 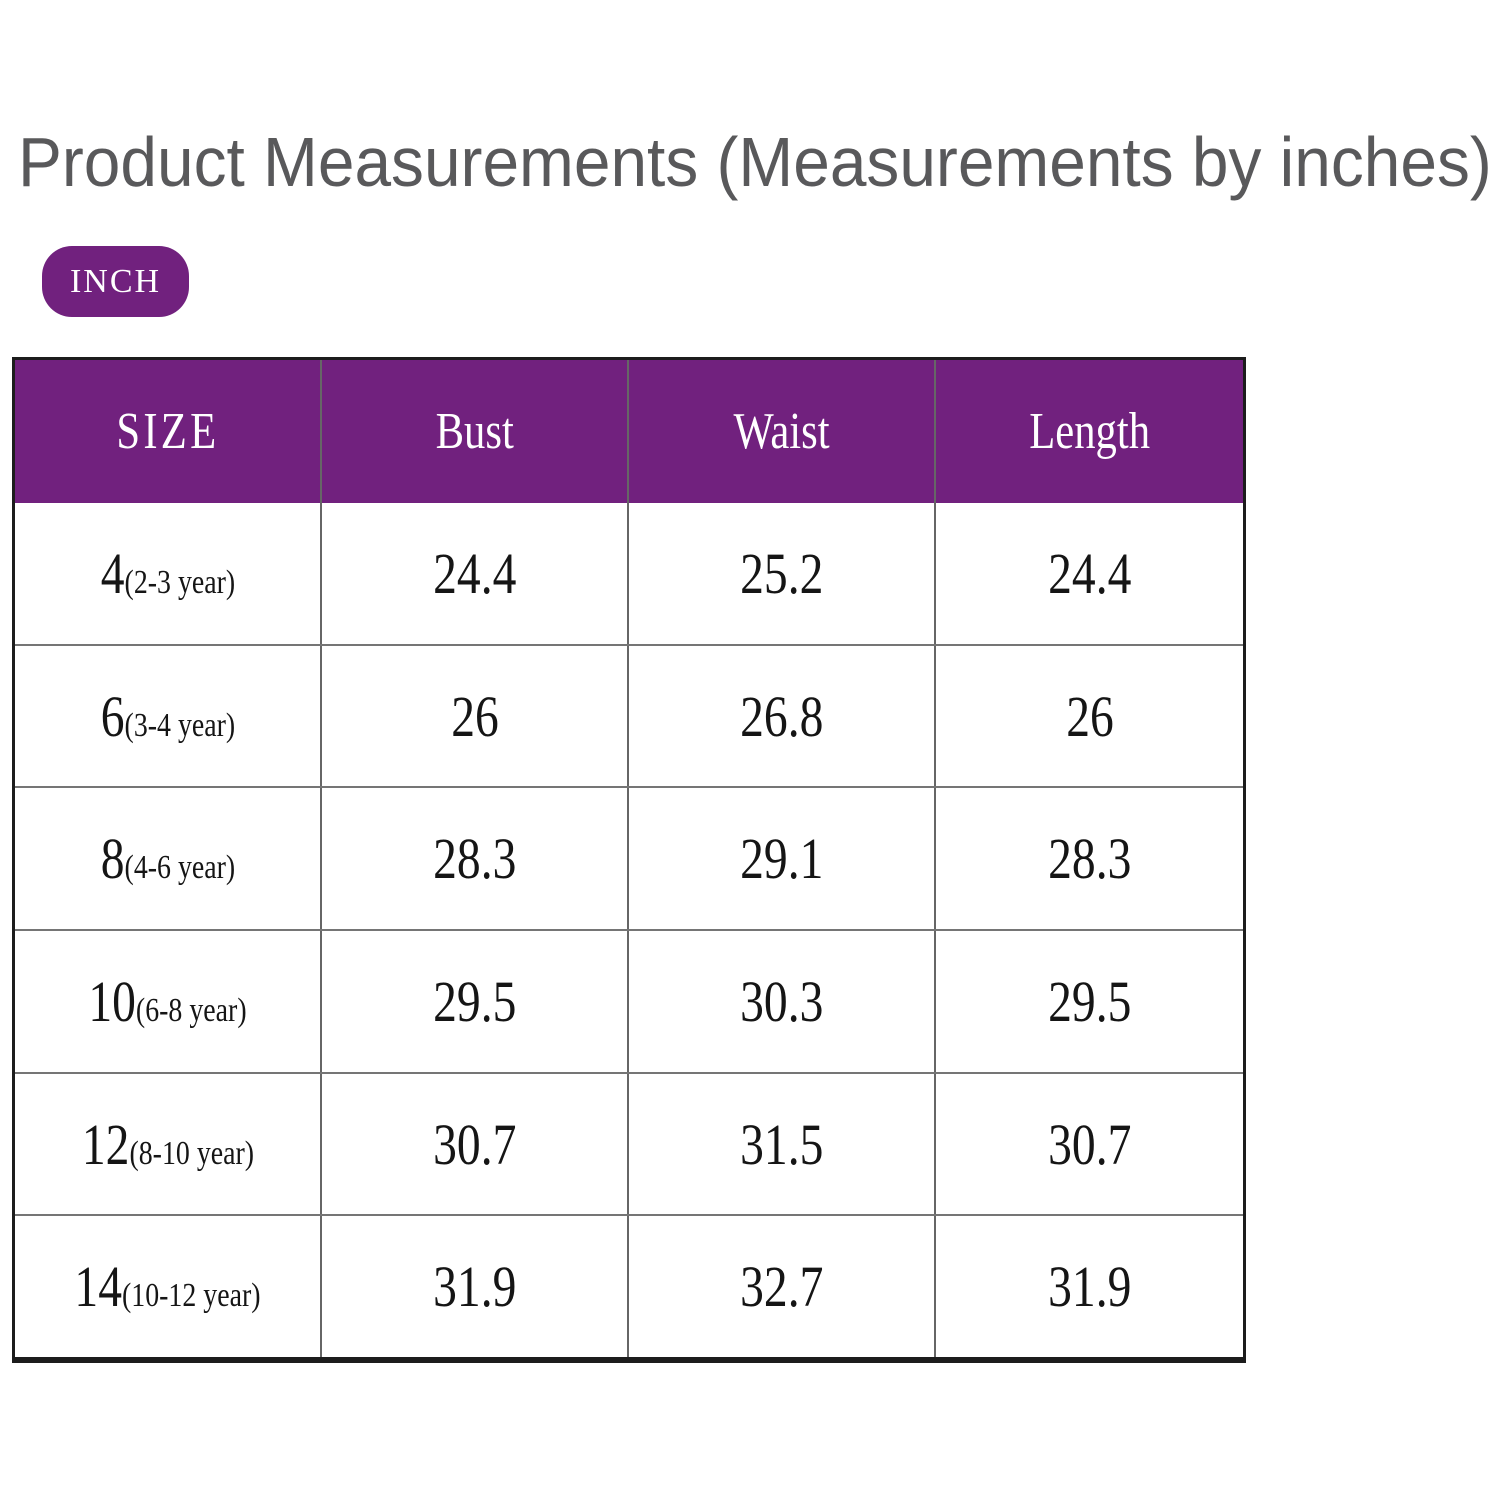 What do you see at coordinates (475, 716) in the screenshot?
I see `cell-bust: 26` at bounding box center [475, 716].